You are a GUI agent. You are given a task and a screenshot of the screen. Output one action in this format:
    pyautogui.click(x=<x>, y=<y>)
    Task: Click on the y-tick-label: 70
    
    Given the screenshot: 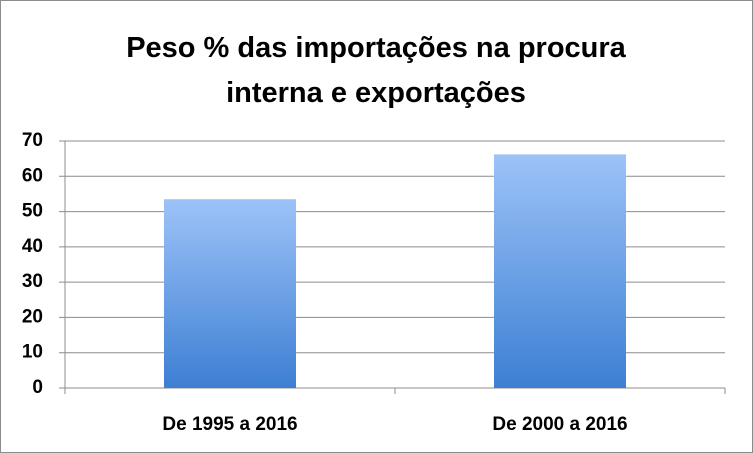 What is the action you would take?
    pyautogui.click(x=32, y=140)
    